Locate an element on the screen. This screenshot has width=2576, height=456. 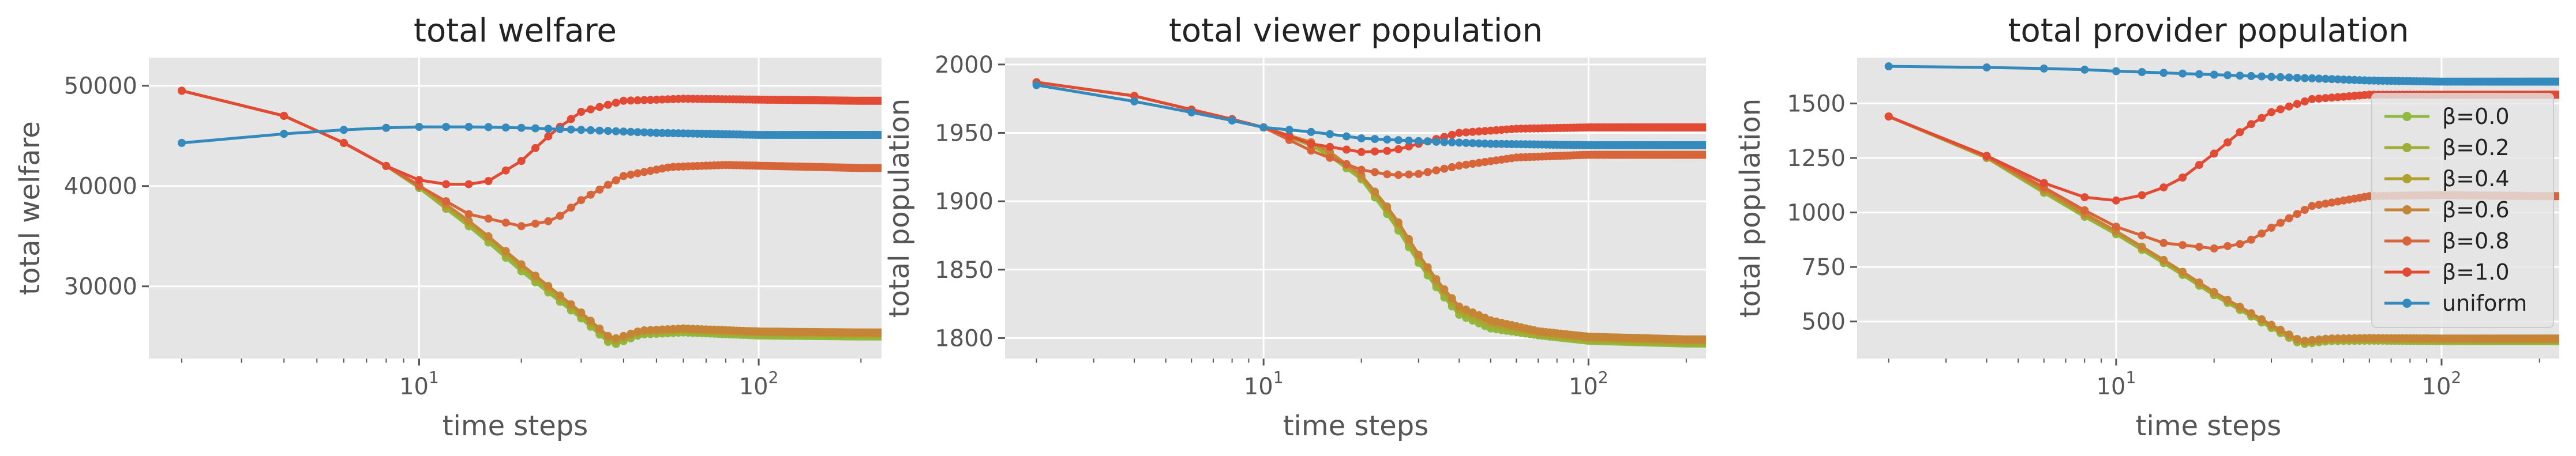
x-tick-label: 101 is located at coordinates (2116, 384).